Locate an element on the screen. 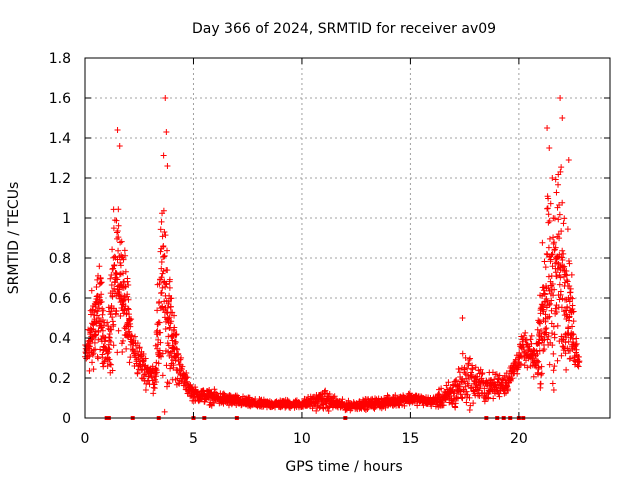 Image resolution: width=640 pixels, height=480 pixels. x-tick-label: 0 is located at coordinates (85, 439).